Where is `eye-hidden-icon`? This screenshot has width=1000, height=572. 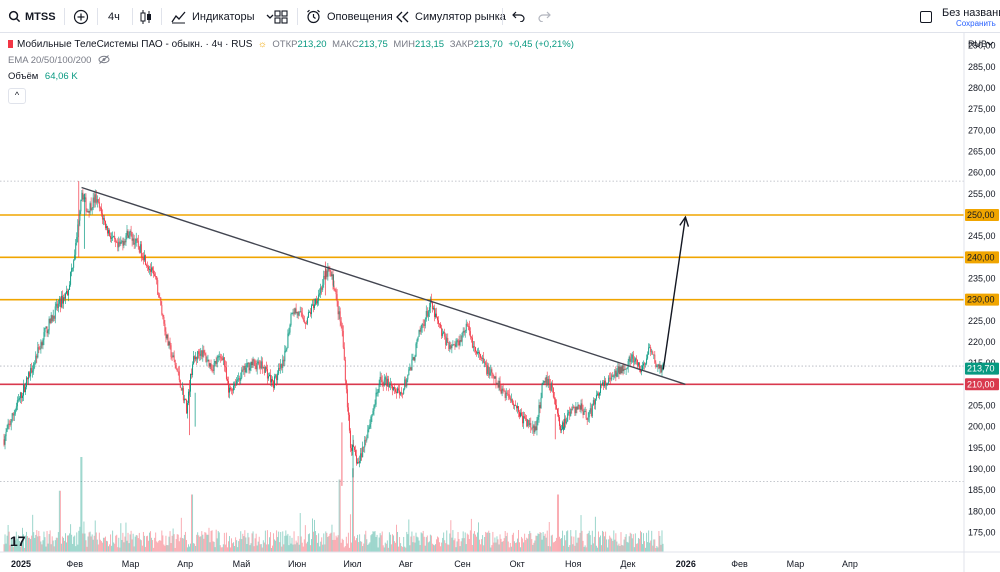 eye-hidden-icon is located at coordinates (104, 59).